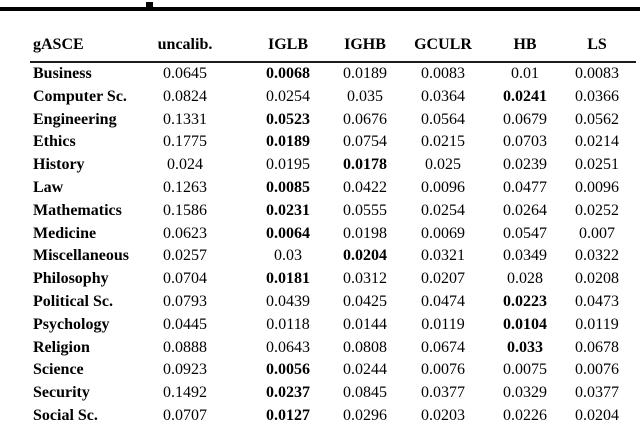  Describe the element at coordinates (365, 187) in the screenshot. I see `cell-value: 0.0422` at that location.